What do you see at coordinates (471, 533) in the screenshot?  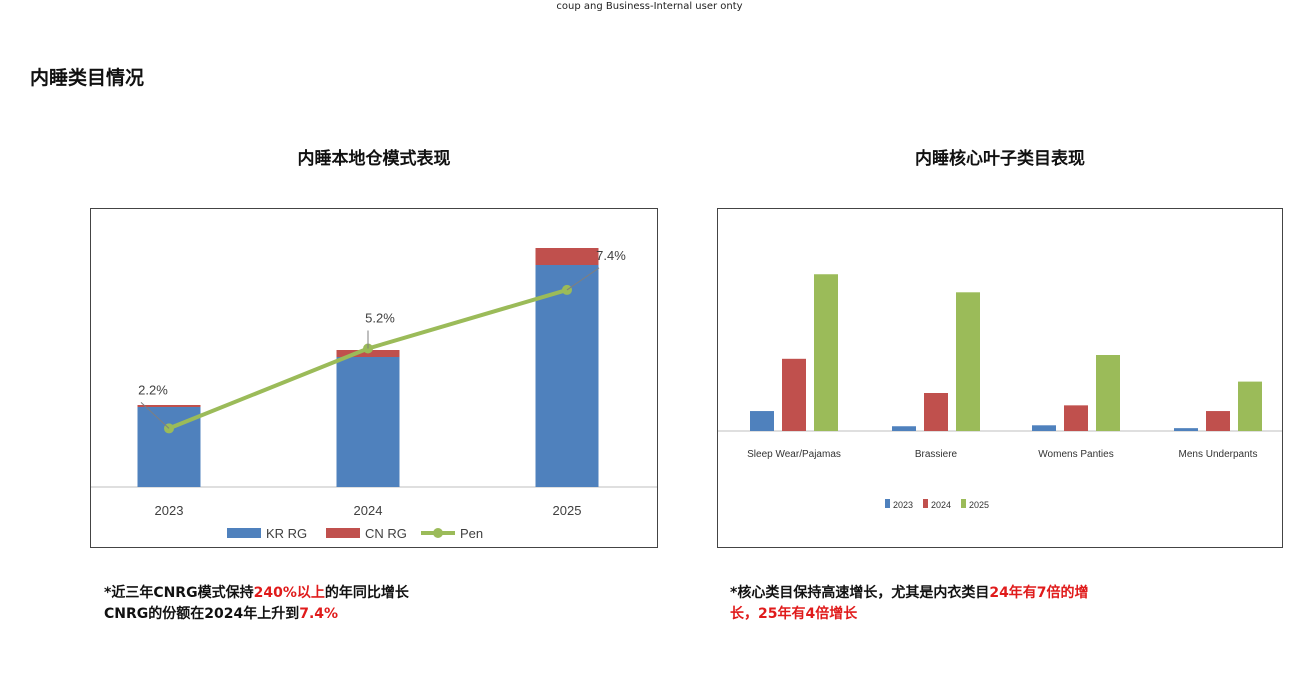 I see `legend-label: Pen` at bounding box center [471, 533].